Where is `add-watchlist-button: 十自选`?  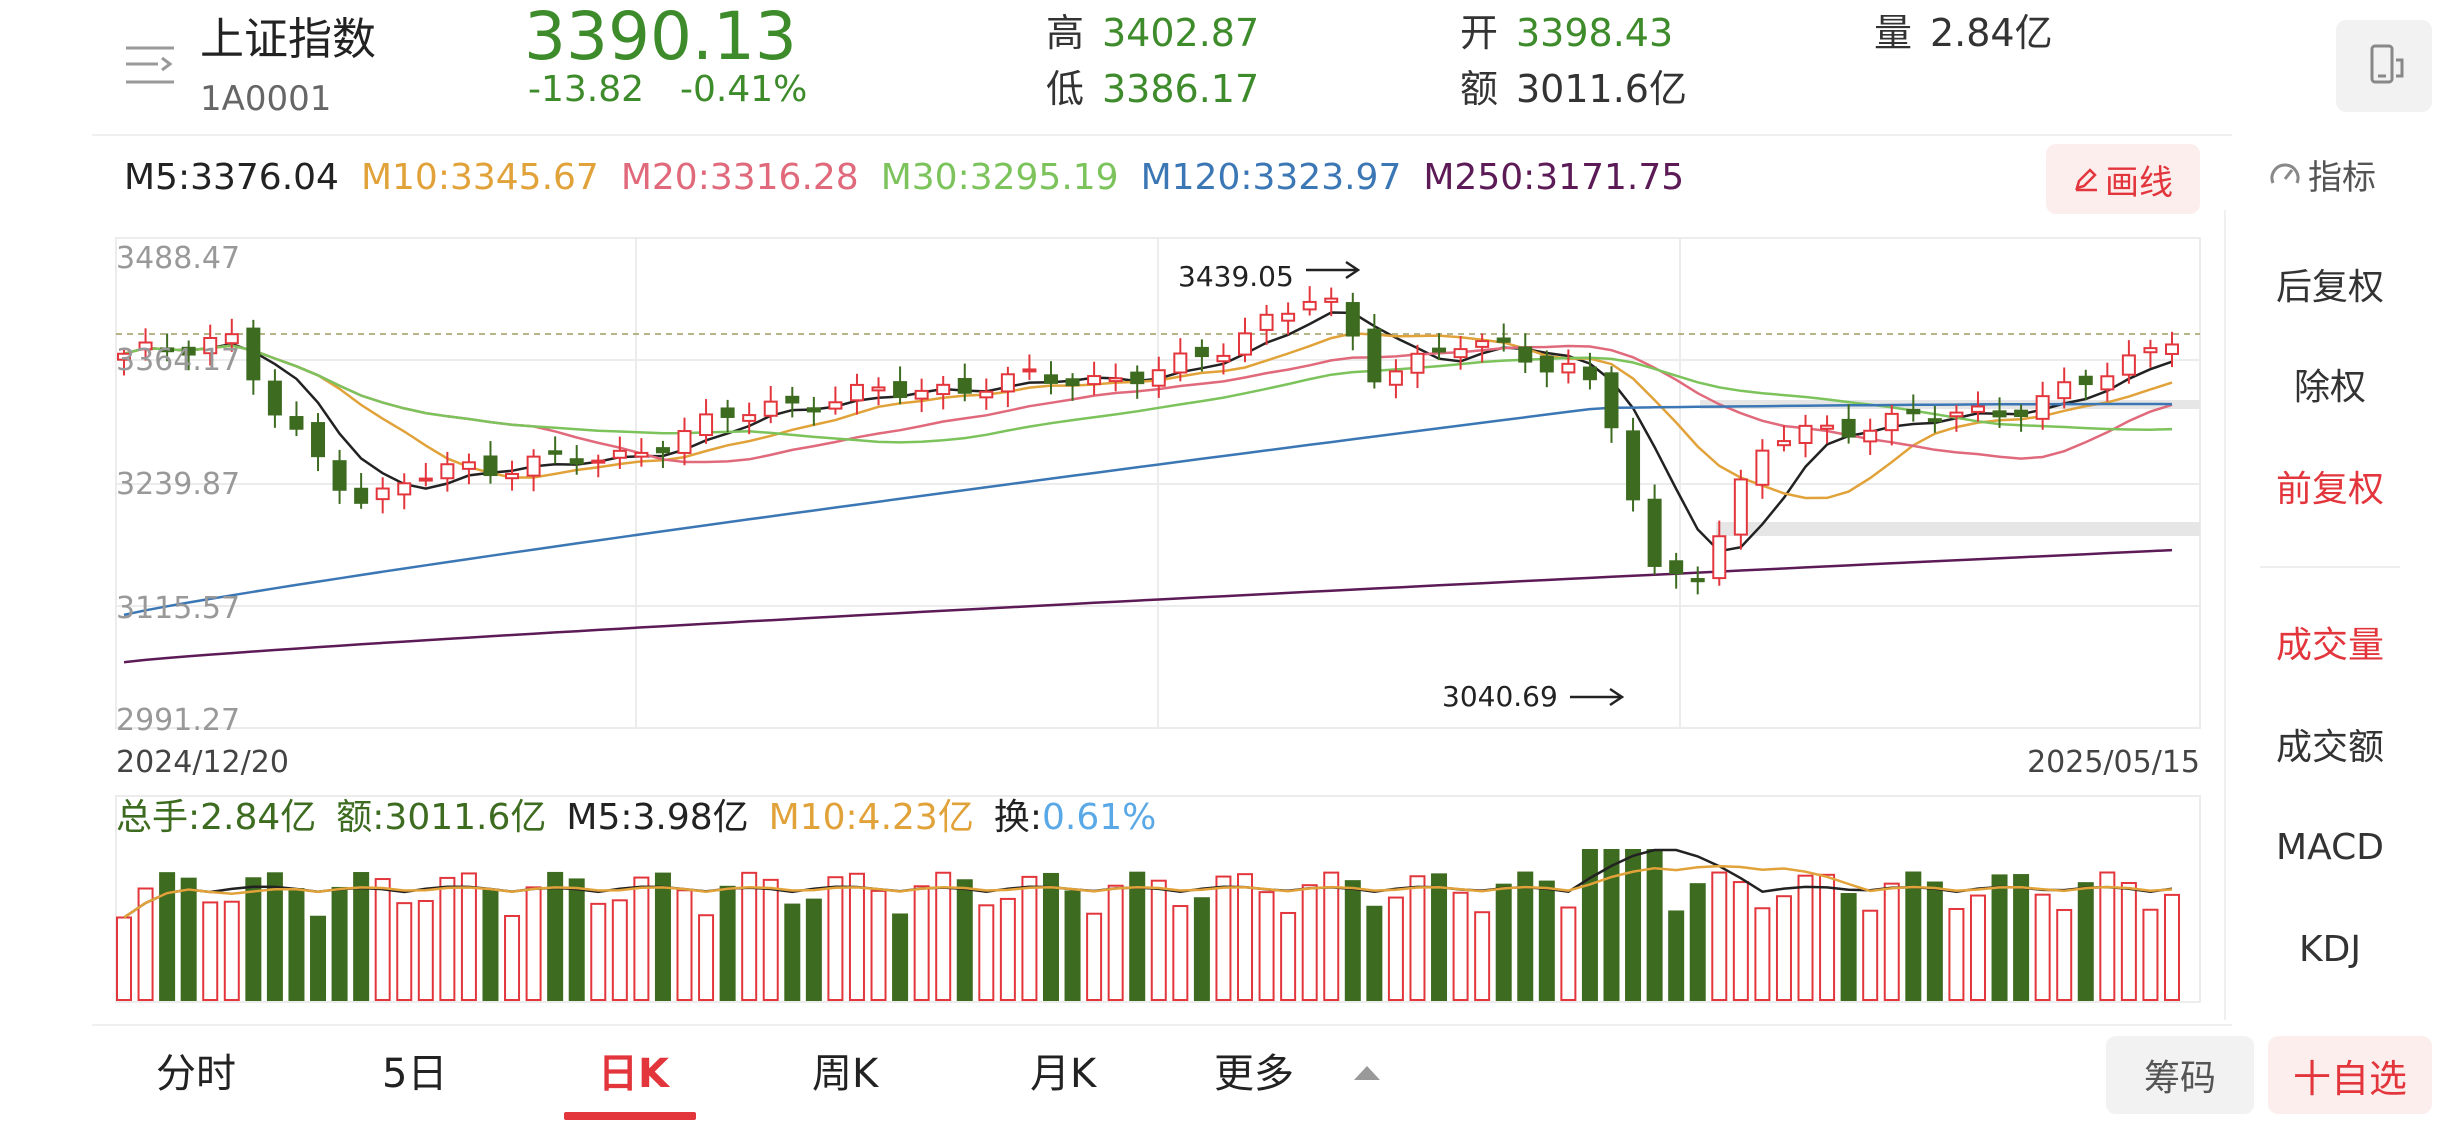
add-watchlist-button: 十自选 is located at coordinates (2350, 1075).